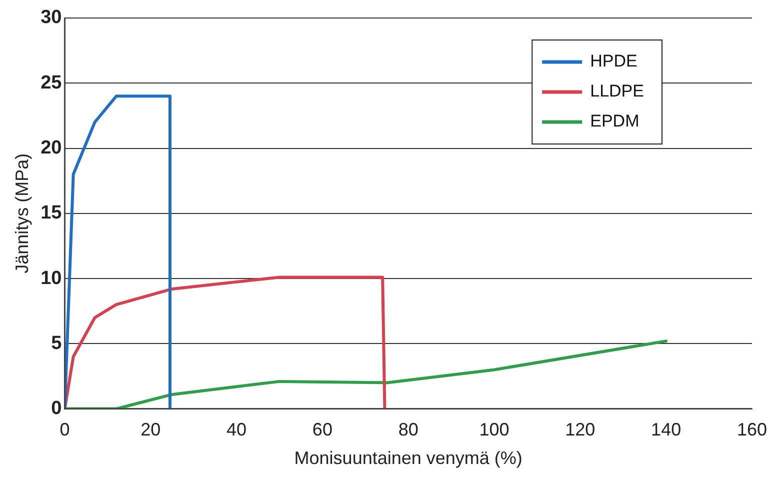 The height and width of the screenshot is (478, 770). What do you see at coordinates (408, 430) in the screenshot?
I see `x-tick-label: 80` at bounding box center [408, 430].